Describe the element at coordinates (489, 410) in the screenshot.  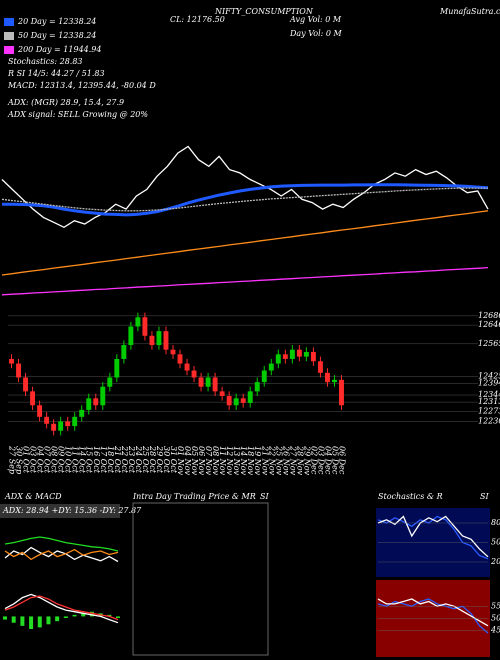
I see `y-tick-label: 12273.75` at that location.